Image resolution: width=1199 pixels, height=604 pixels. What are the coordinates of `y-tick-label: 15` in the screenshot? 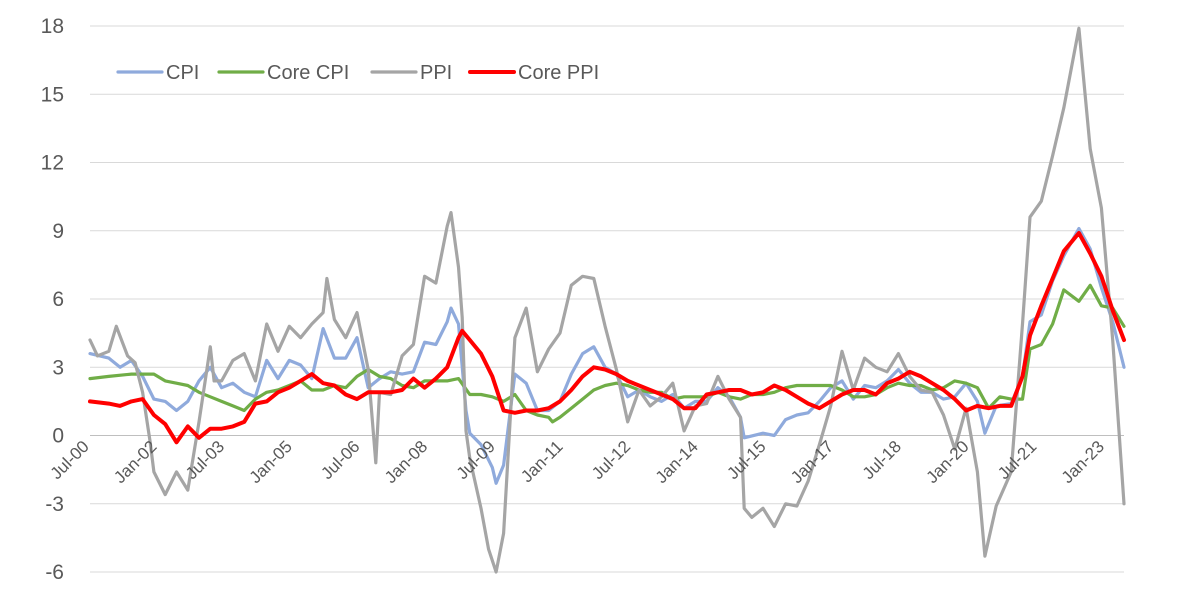 It's located at (52, 94).